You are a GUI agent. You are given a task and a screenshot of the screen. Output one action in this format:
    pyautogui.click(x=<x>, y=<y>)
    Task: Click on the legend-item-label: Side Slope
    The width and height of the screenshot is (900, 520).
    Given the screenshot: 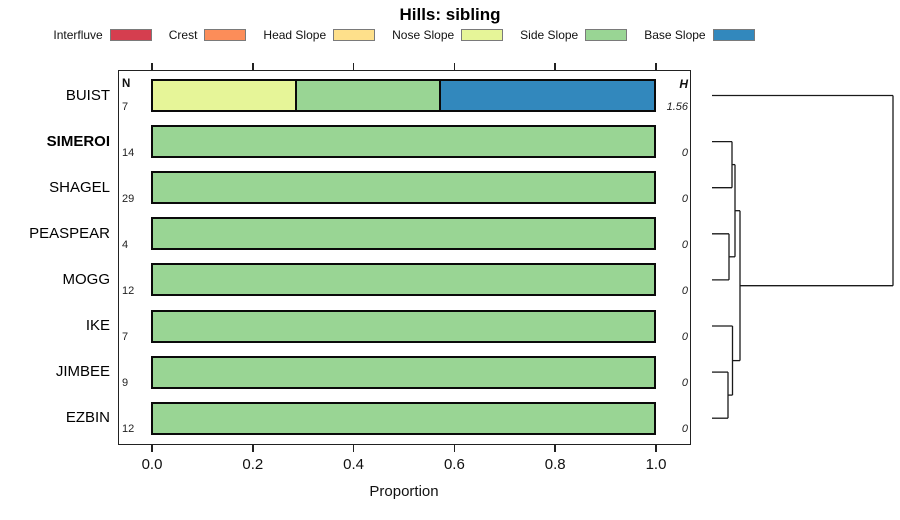 What is the action you would take?
    pyautogui.click(x=549, y=35)
    